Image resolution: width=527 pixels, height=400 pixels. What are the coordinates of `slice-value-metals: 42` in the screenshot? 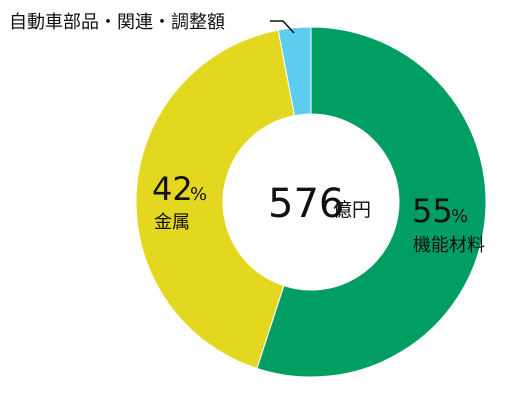 It's located at (172, 189).